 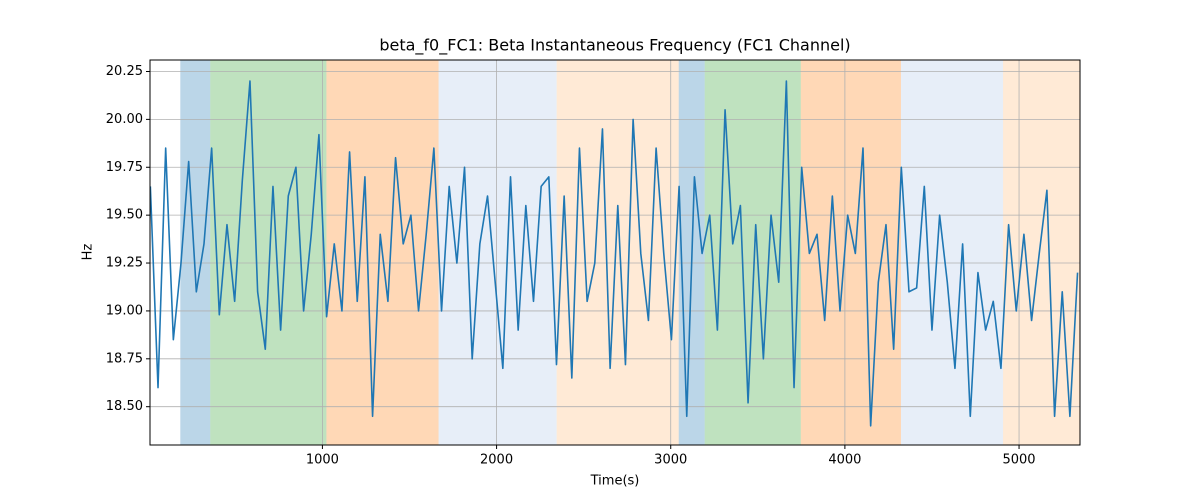 I want to click on x-tick-label: 4000, so click(x=844, y=460).